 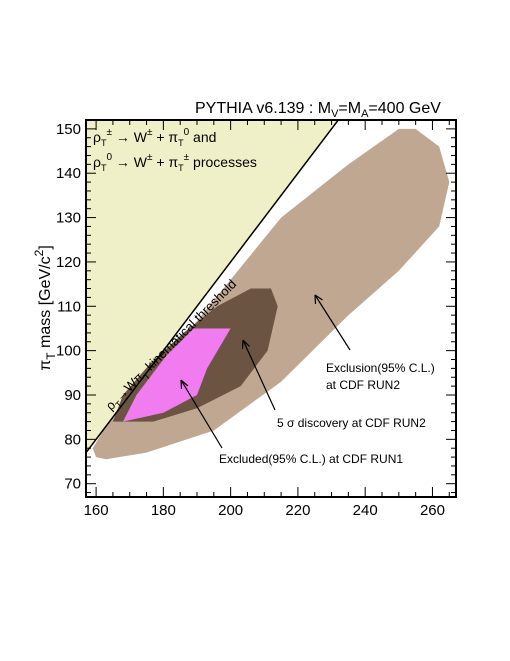 I want to click on y-tick-label: 120, so click(x=68, y=262).